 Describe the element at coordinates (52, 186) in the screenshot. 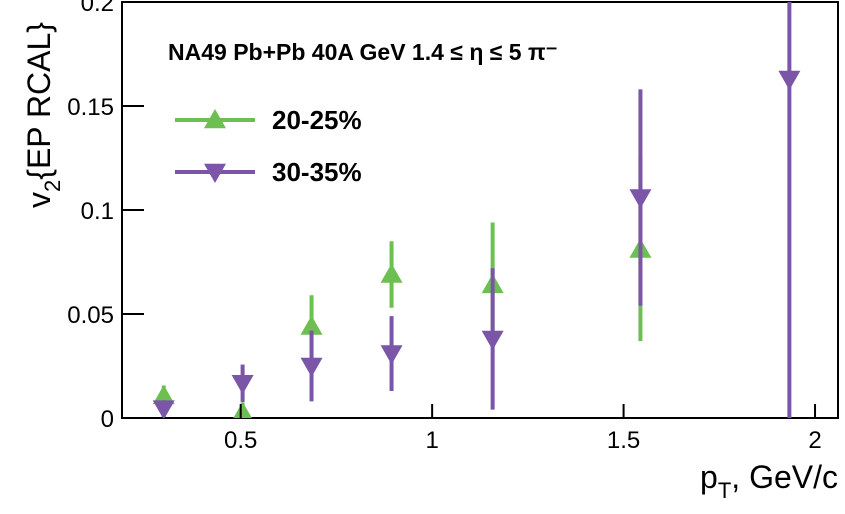

I see `y-label-sub: 2` at that location.